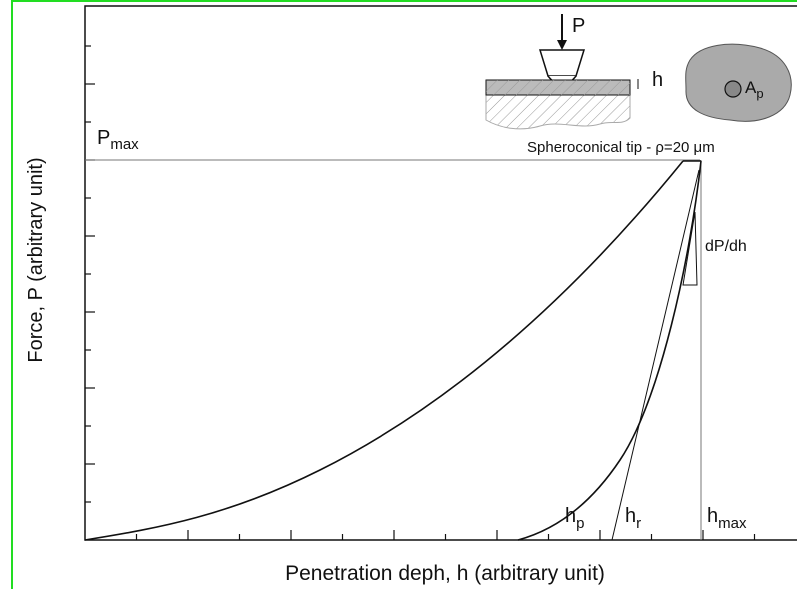 The height and width of the screenshot is (589, 797). Describe the element at coordinates (445, 573) in the screenshot. I see `x-axis-title: Penetration deph, h (arbitrary unit)` at that location.